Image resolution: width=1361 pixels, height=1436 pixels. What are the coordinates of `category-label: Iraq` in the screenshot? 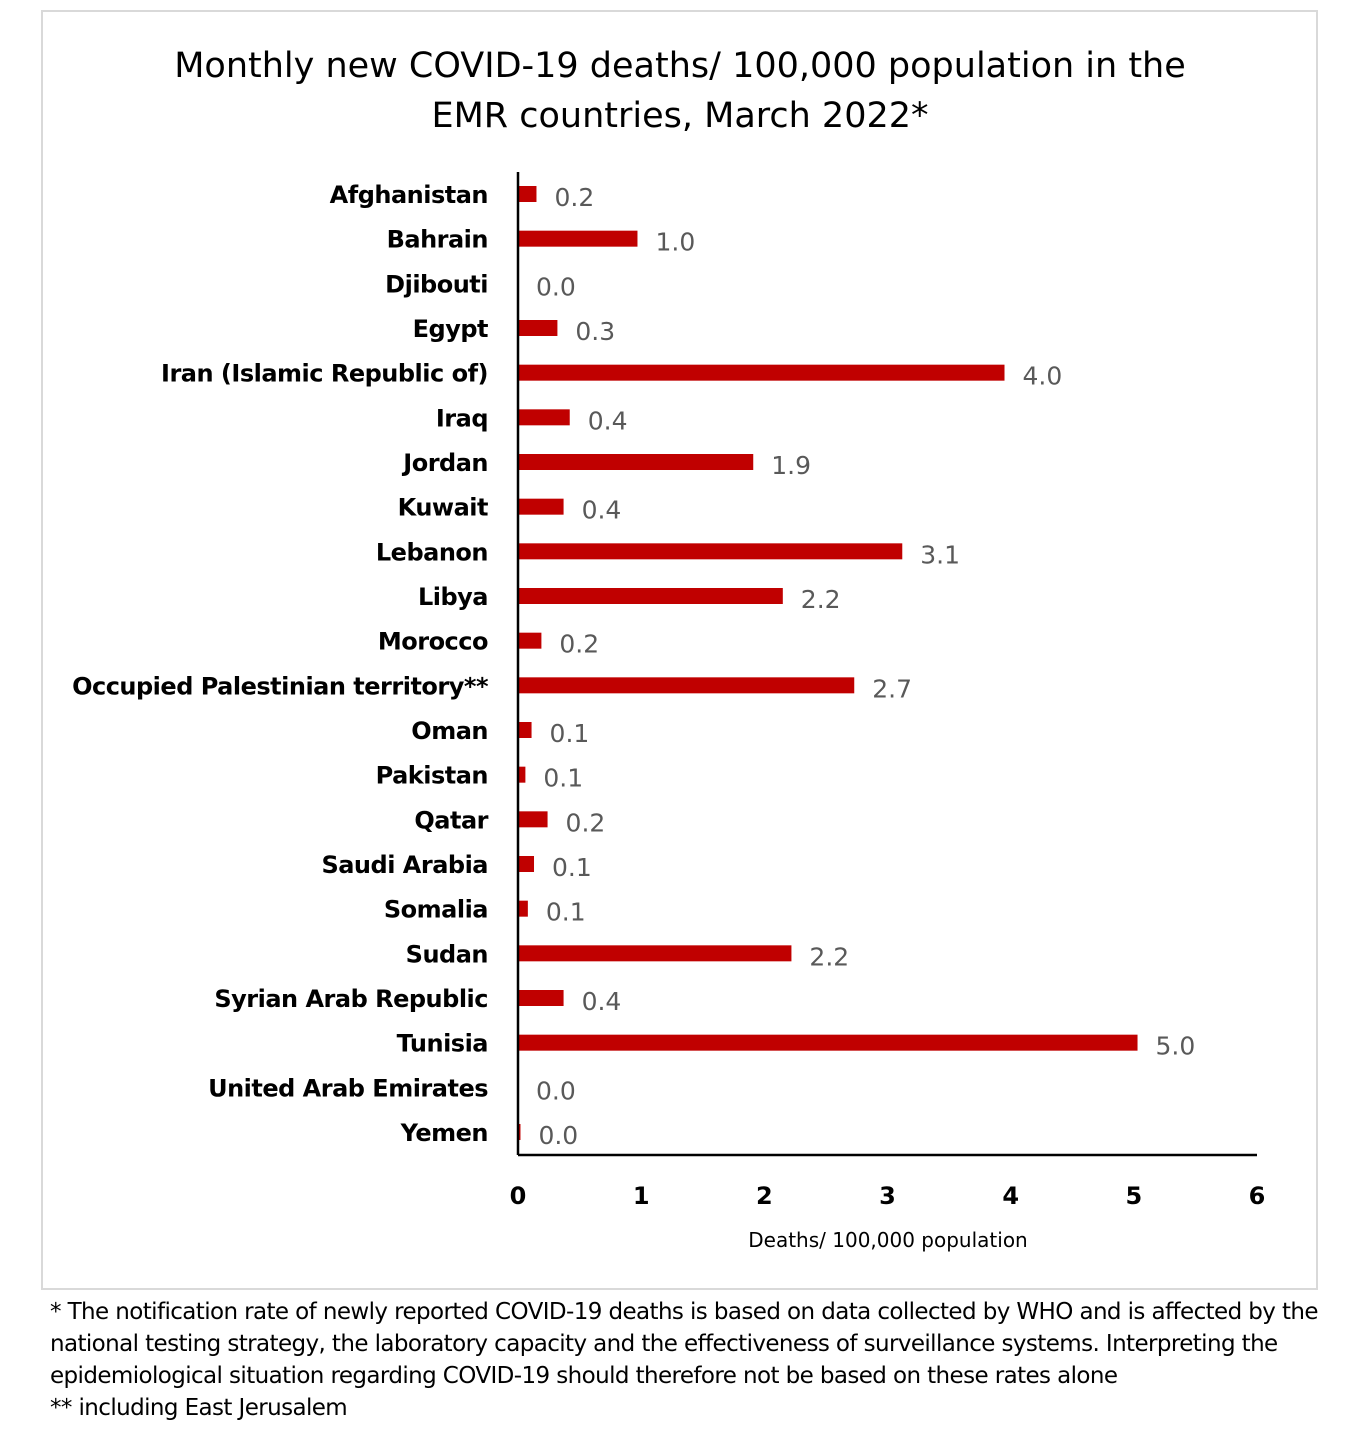 It's located at (462, 418).